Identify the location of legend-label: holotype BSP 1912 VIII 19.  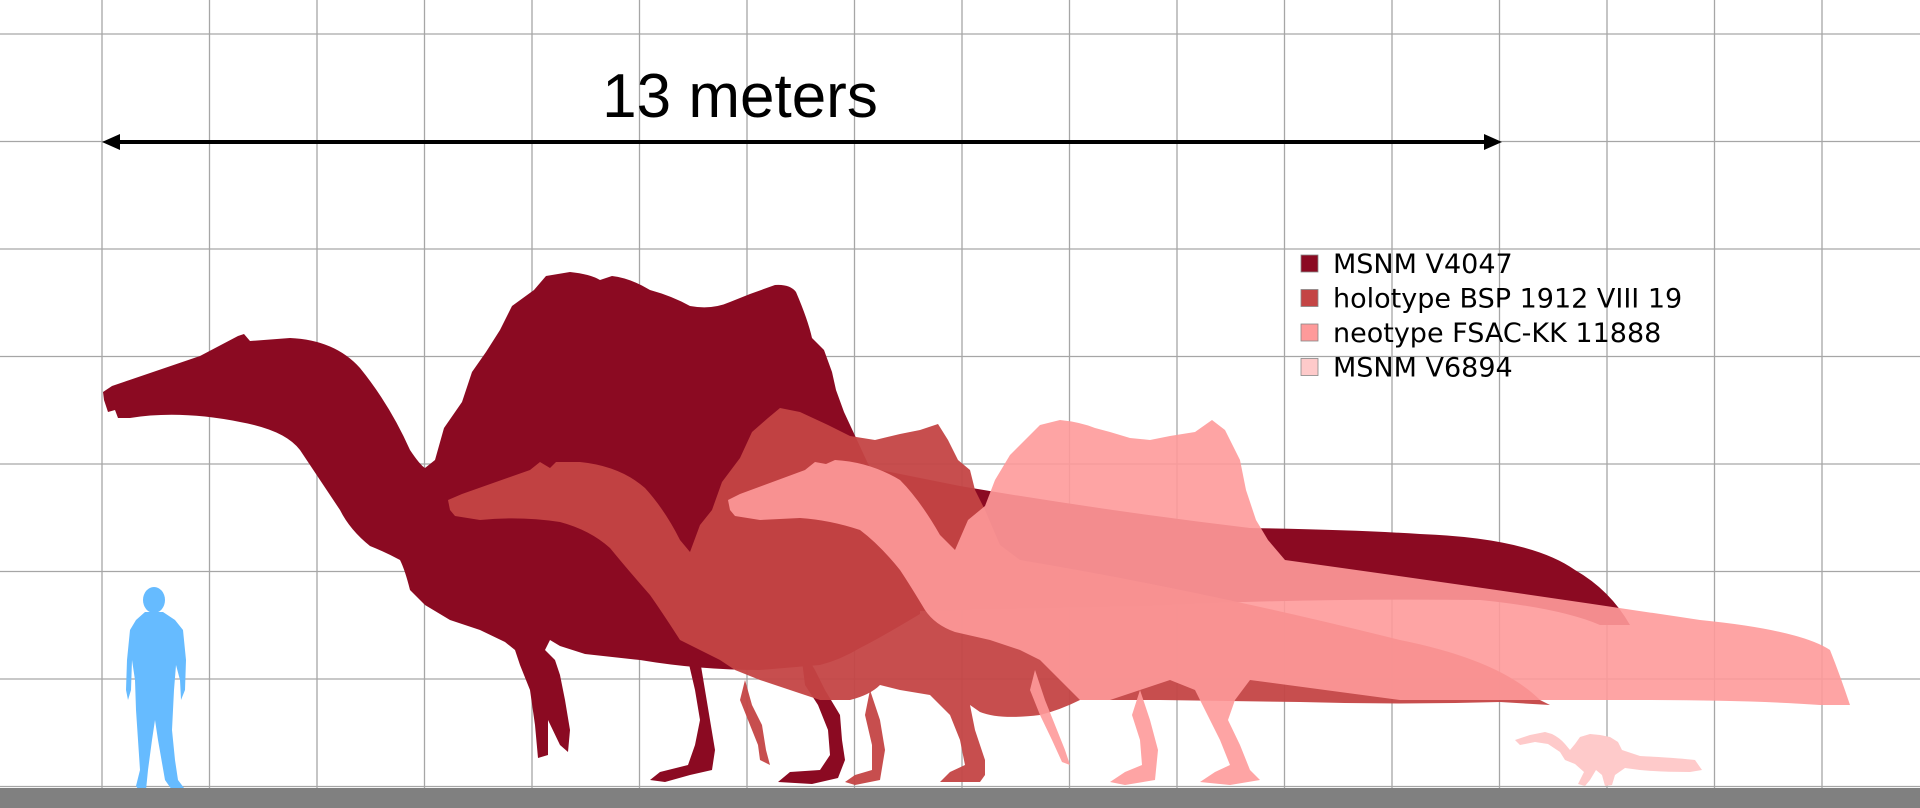
(1507, 299).